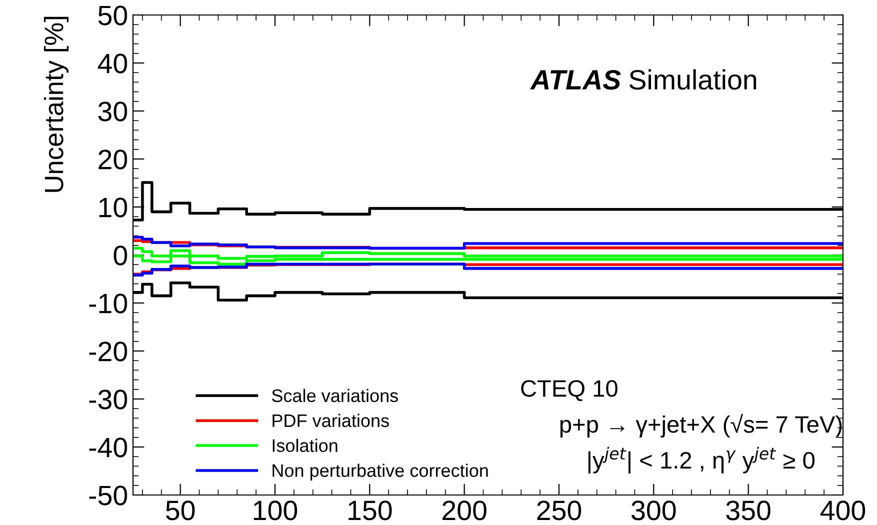  What do you see at coordinates (113, 208) in the screenshot?
I see `y-tick-label: 10` at bounding box center [113, 208].